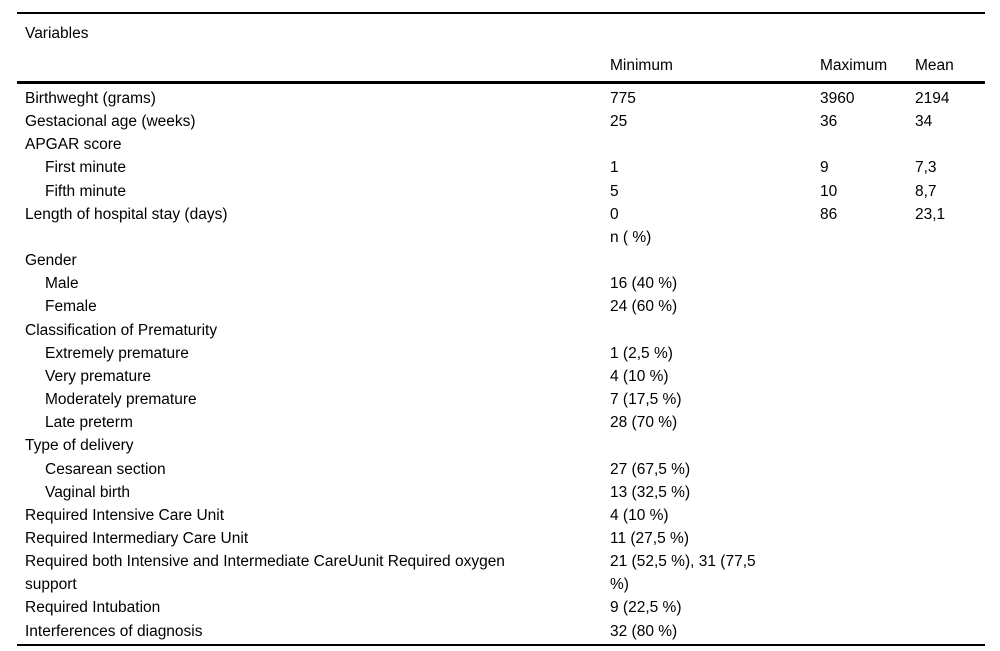  What do you see at coordinates (614, 168) in the screenshot?
I see `row-min-value: 1` at bounding box center [614, 168].